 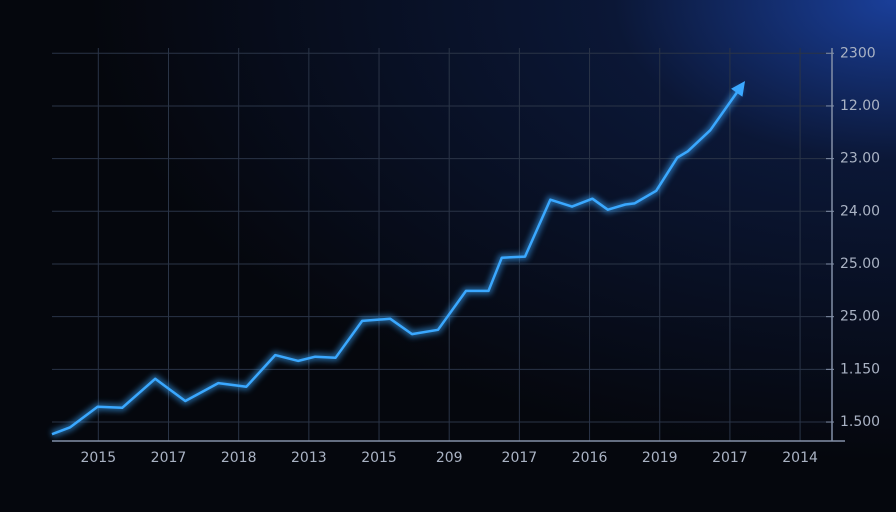 What do you see at coordinates (860, 211) in the screenshot?
I see `y-tick-label: 24.00` at bounding box center [860, 211].